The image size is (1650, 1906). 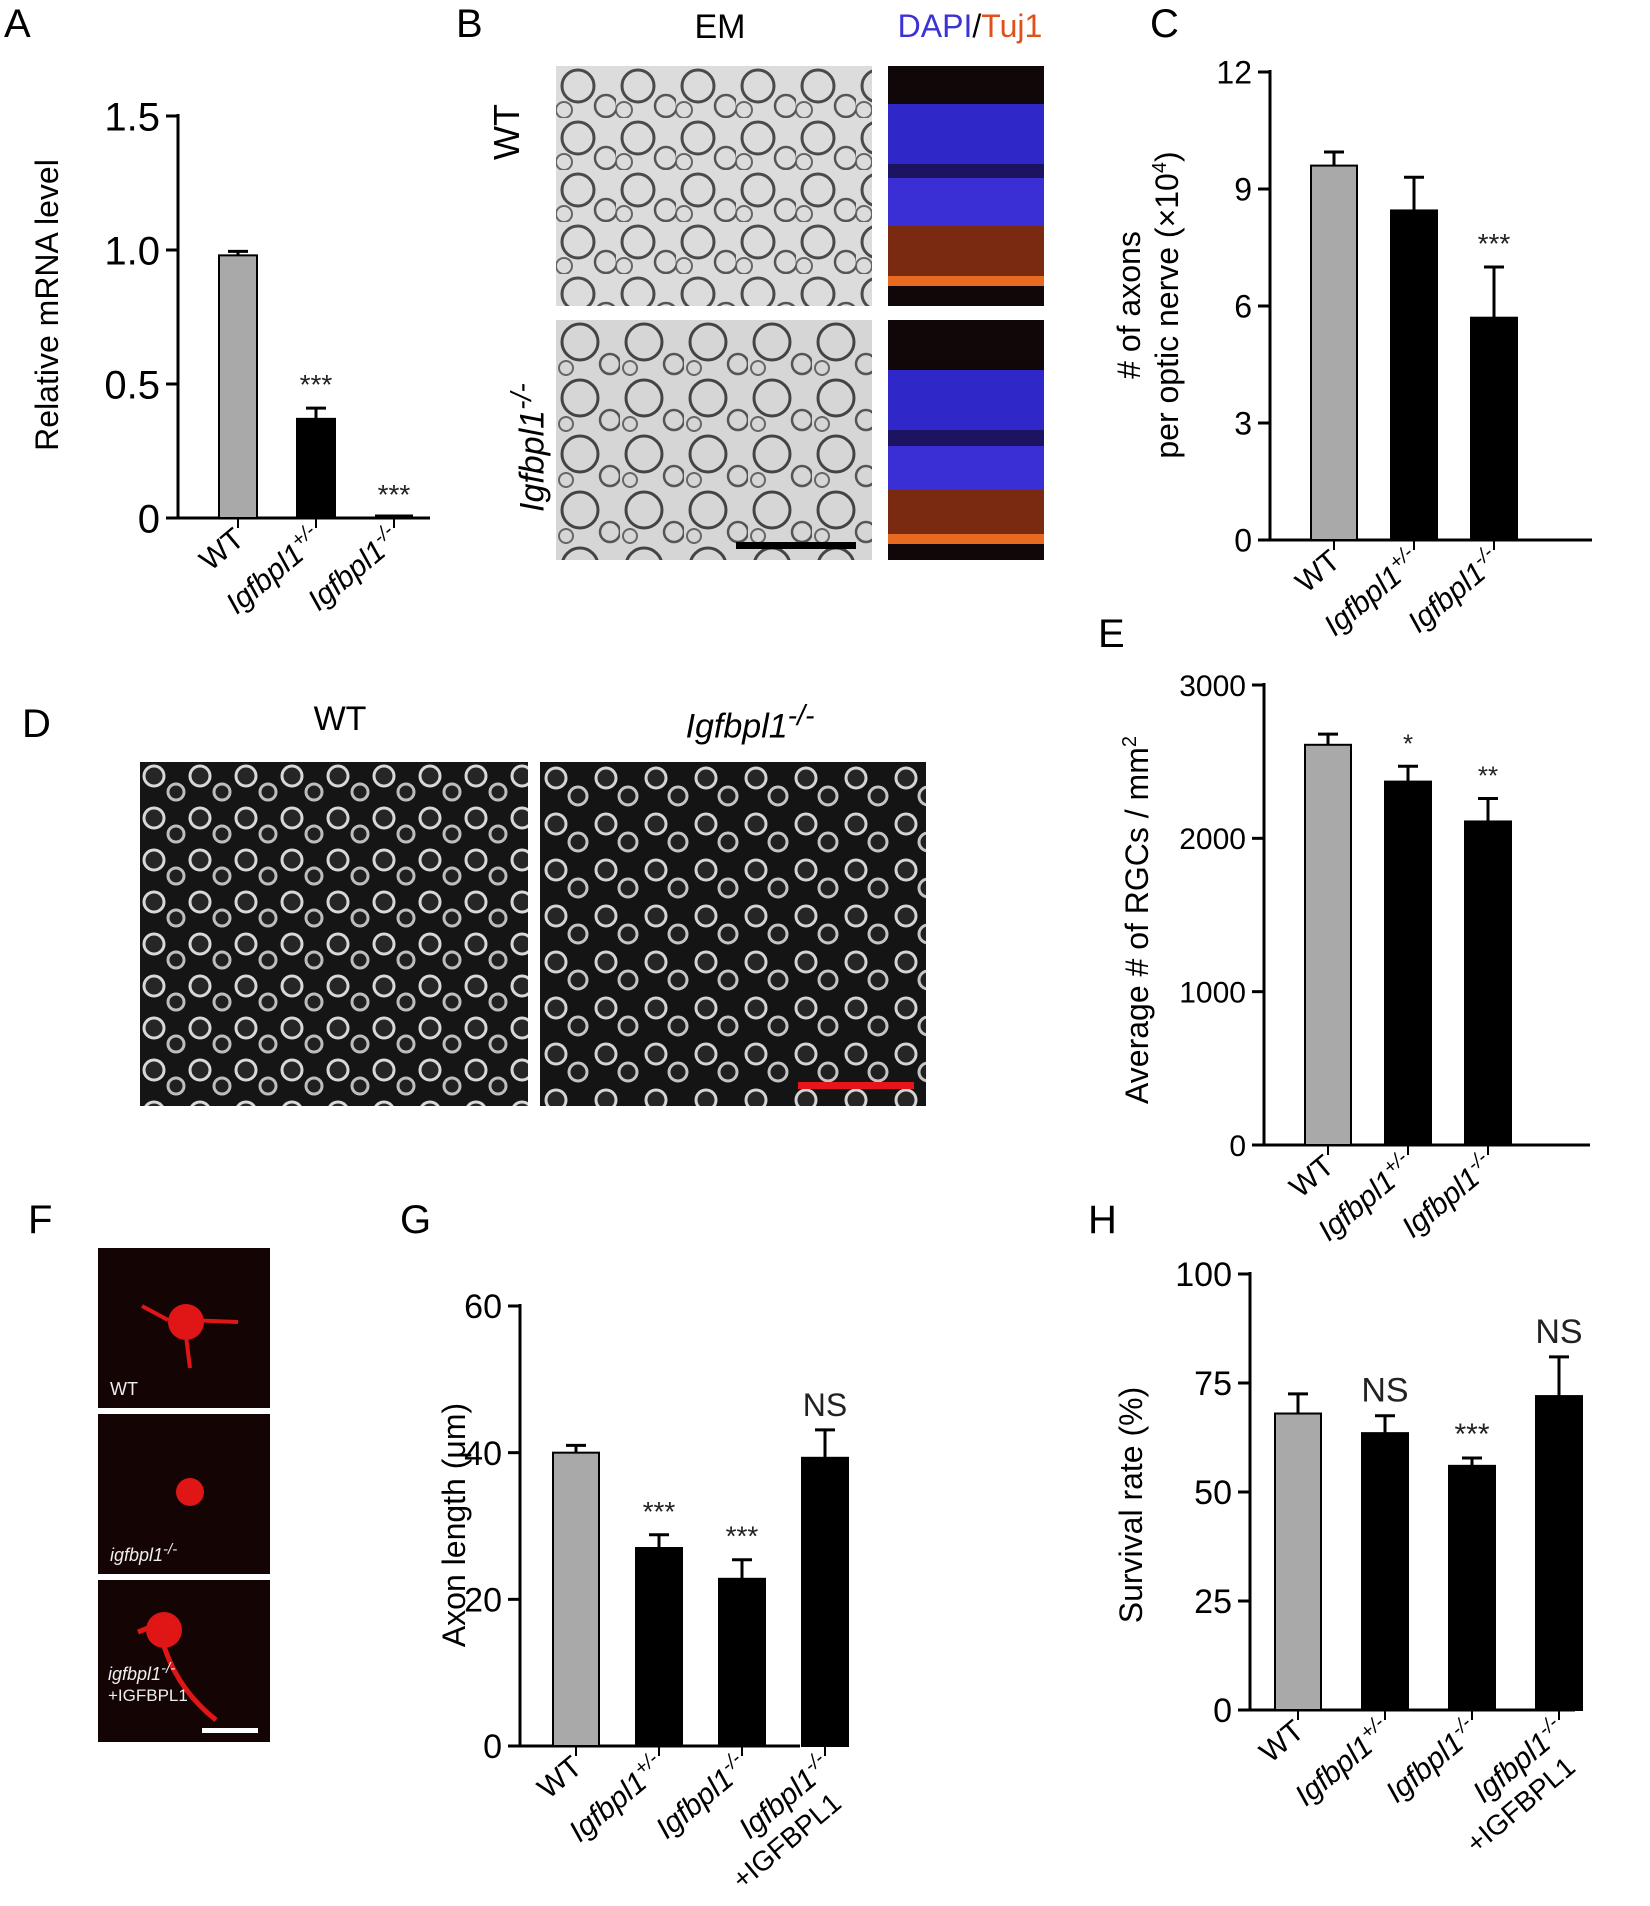 What do you see at coordinates (124, 1389) in the screenshot?
I see `cell-wt-label: WT` at bounding box center [124, 1389].